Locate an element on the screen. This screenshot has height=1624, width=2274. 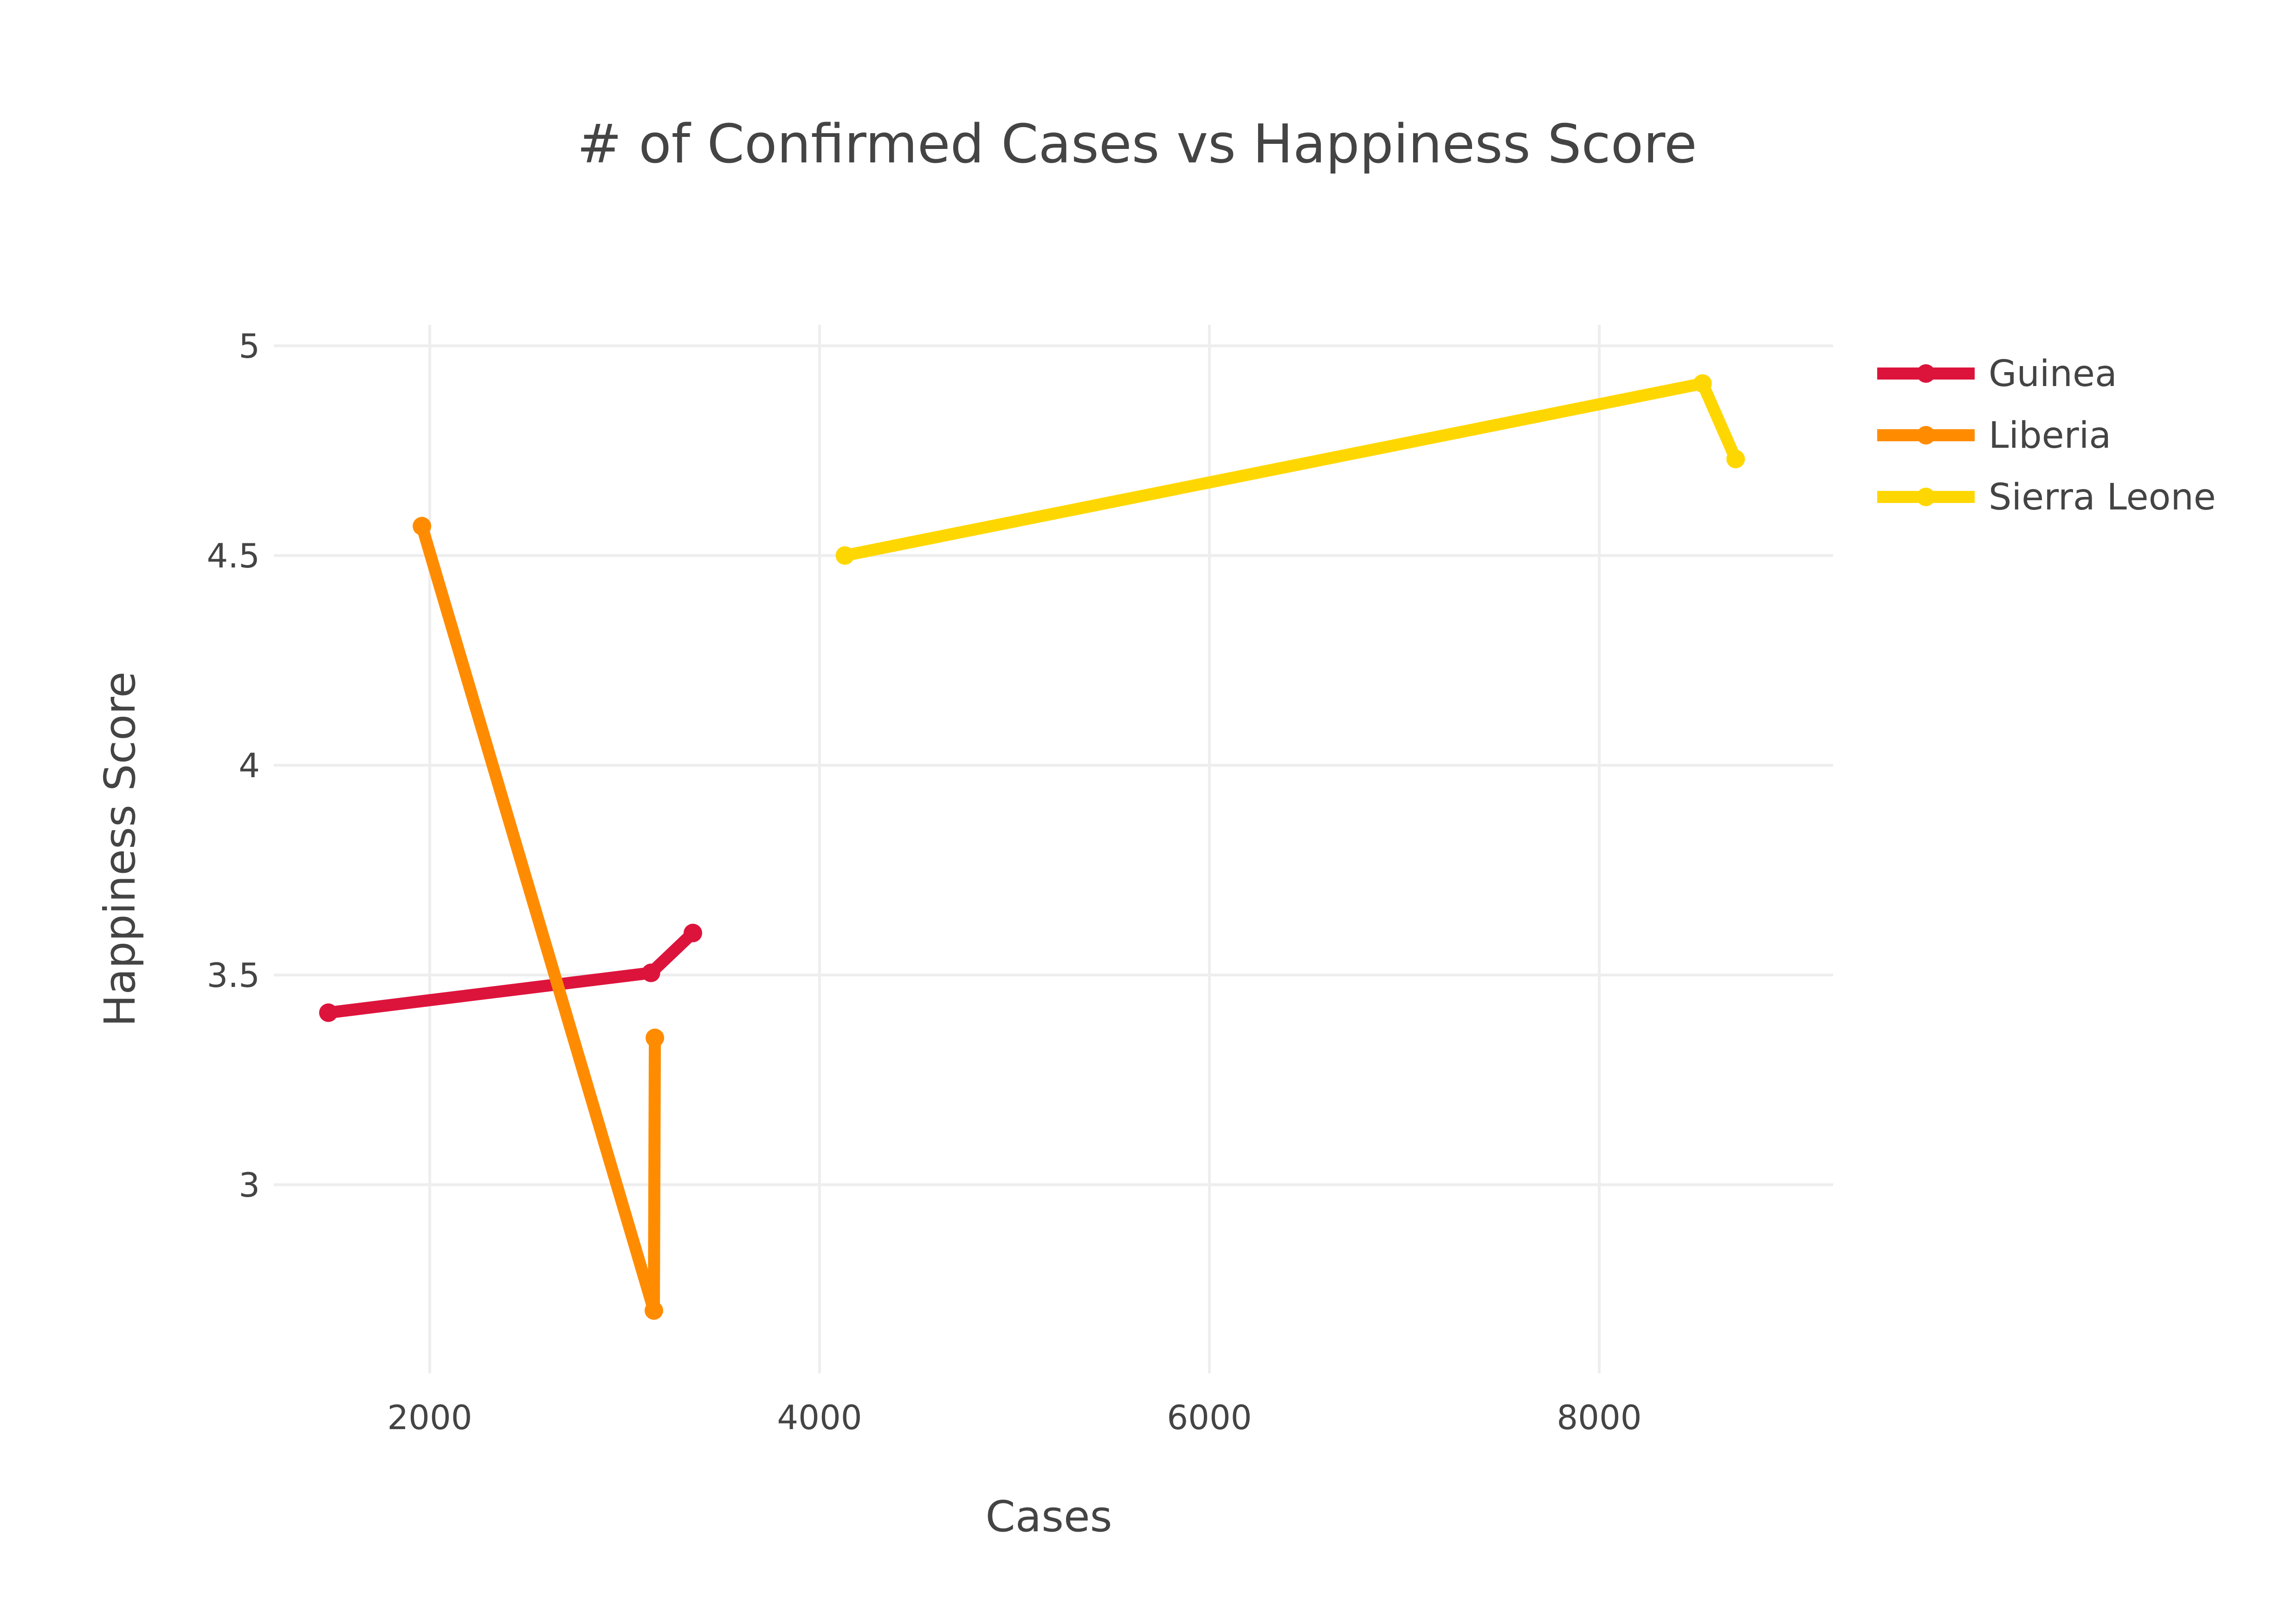
legend-label: Liberia is located at coordinates (2050, 436).